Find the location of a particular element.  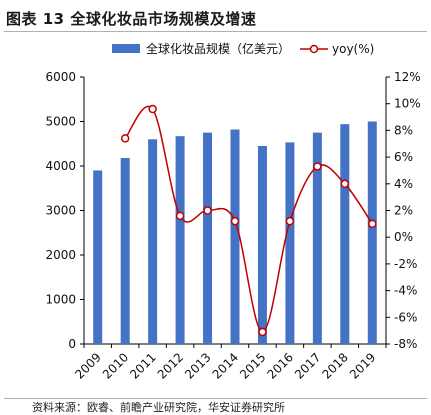

legend-bar-label: 全球化妆品规模（亿美元） is located at coordinates (218, 48).